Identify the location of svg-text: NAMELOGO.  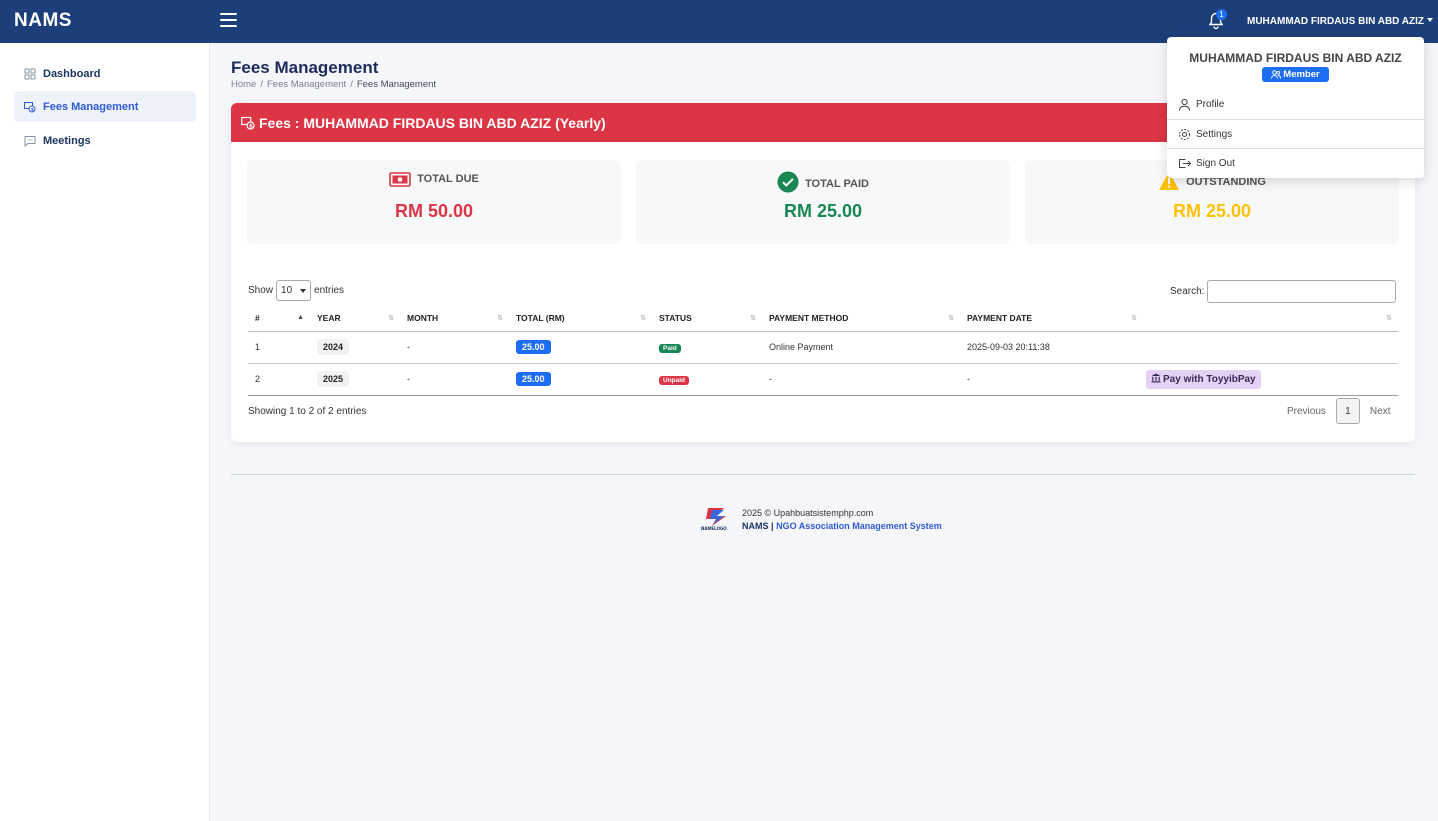
(714, 528).